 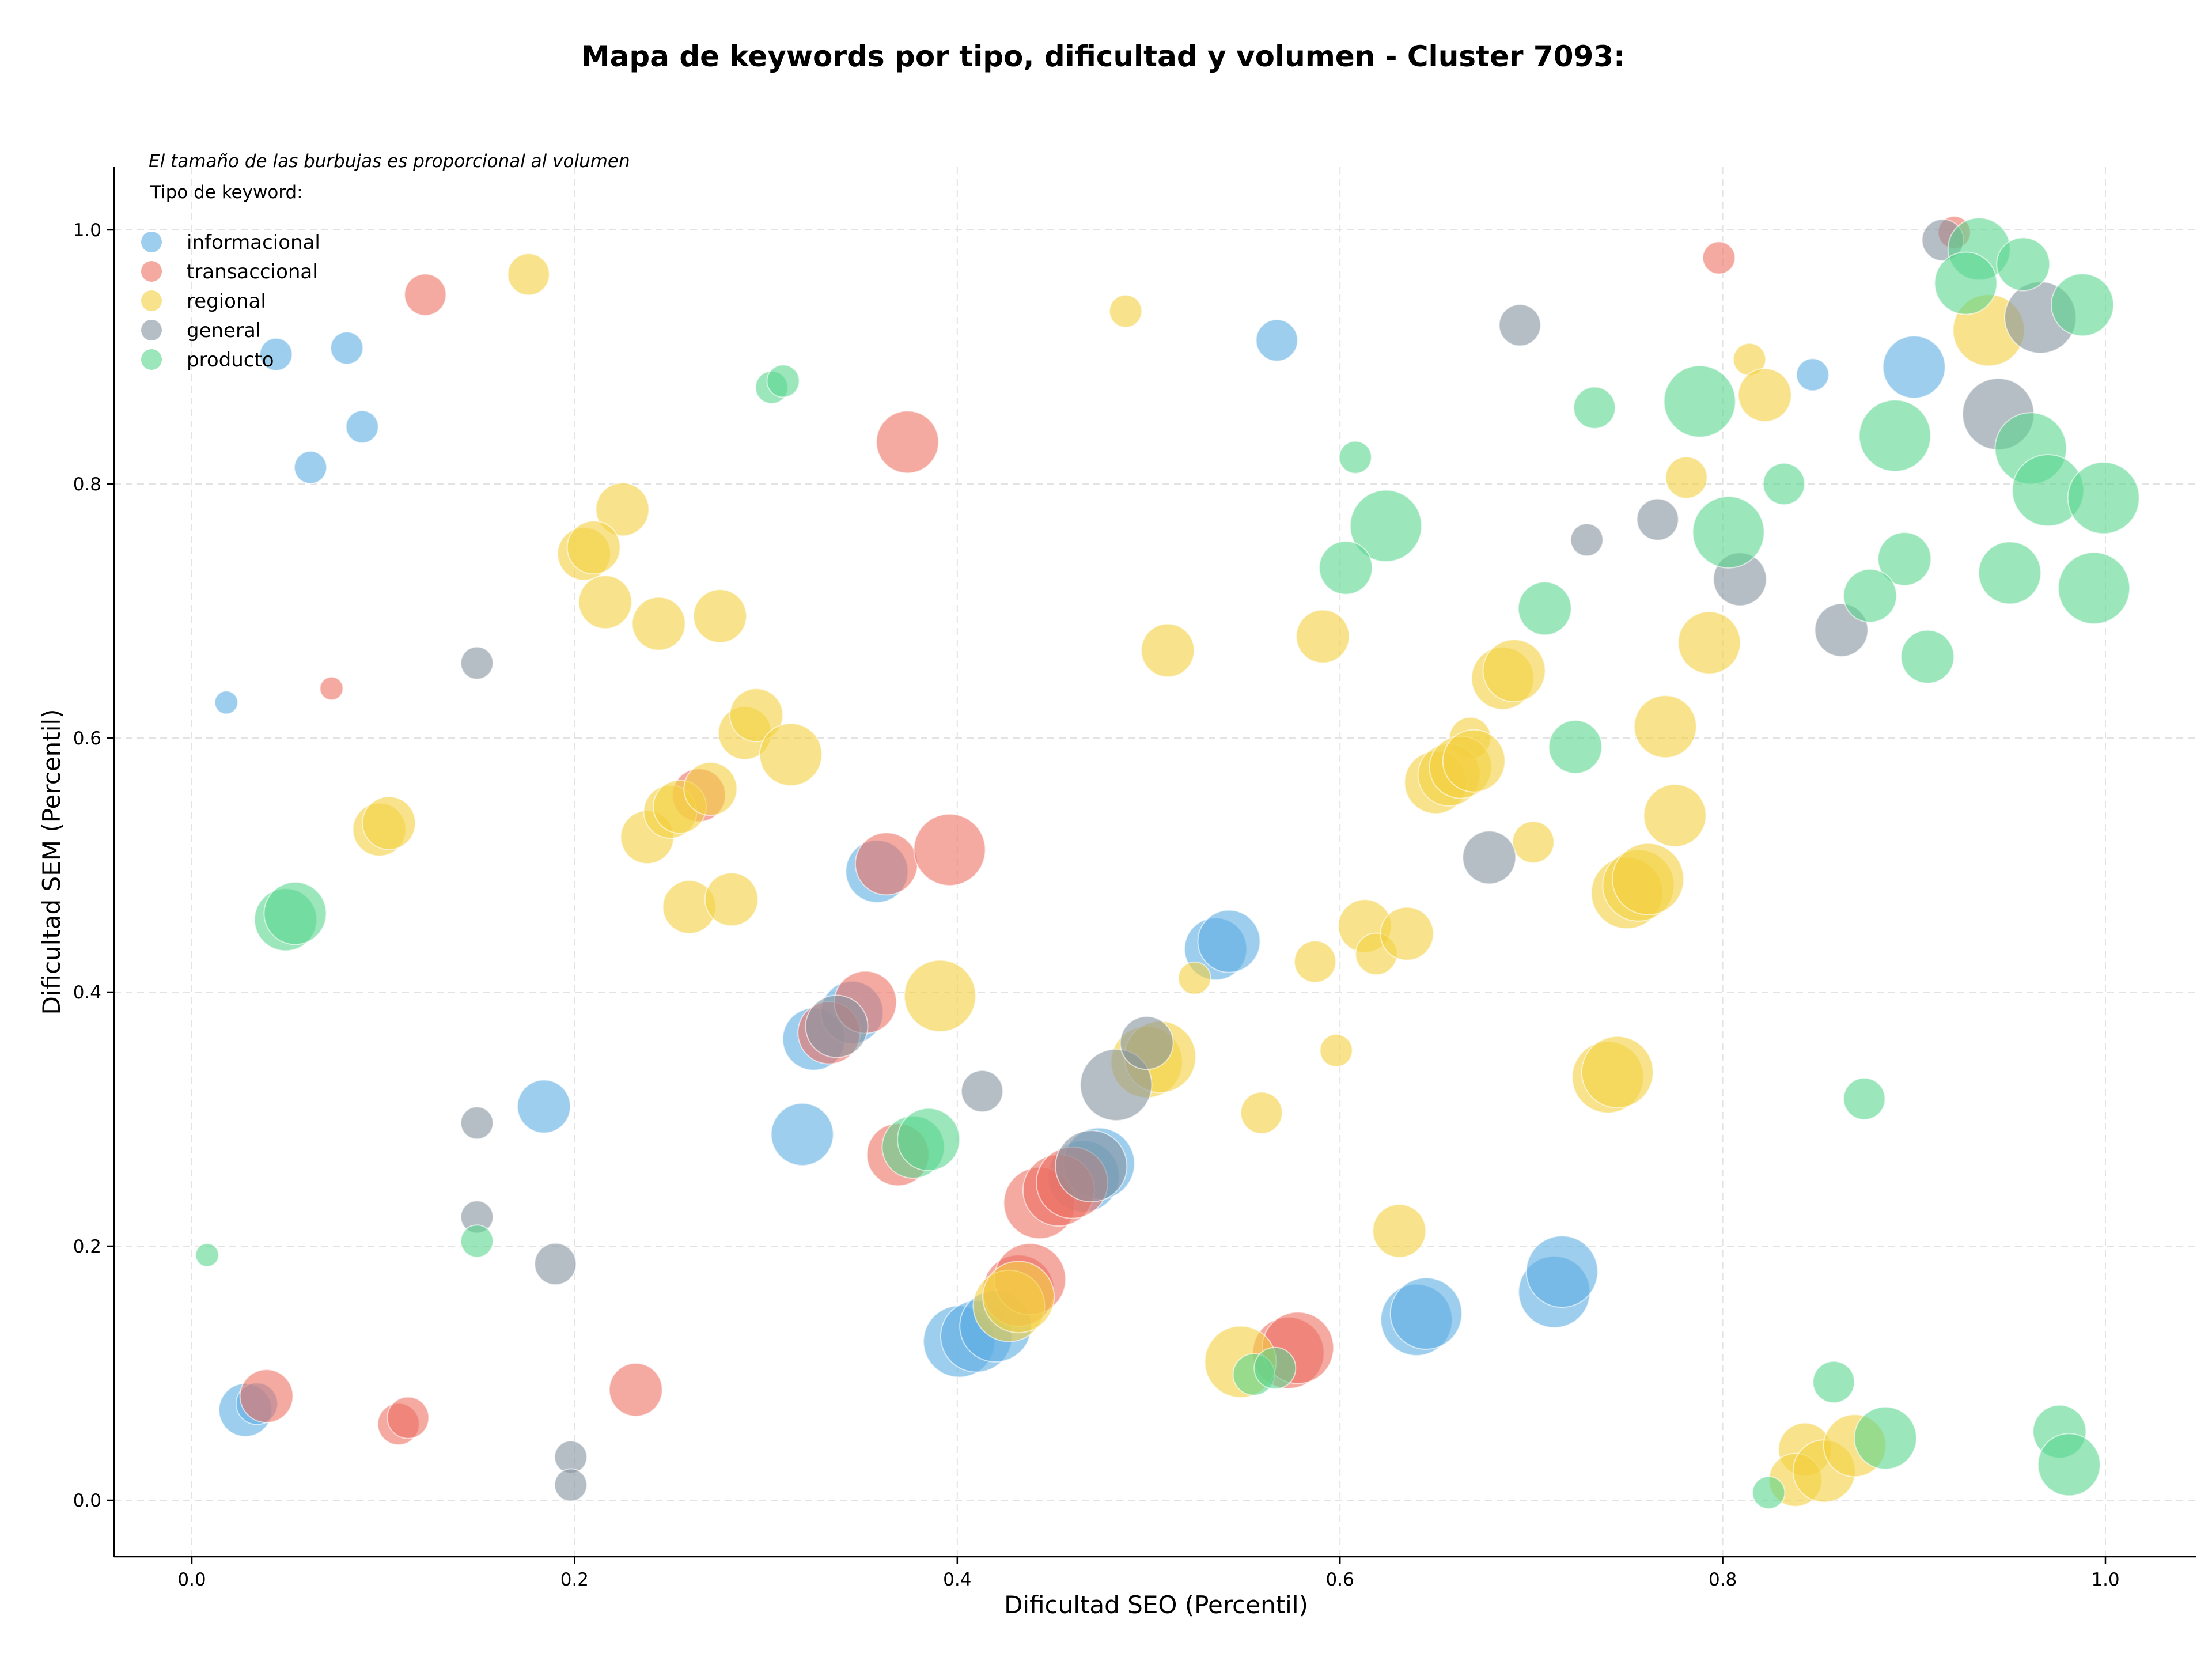 I want to click on x-tick-label: 0.4, so click(x=957, y=1579).